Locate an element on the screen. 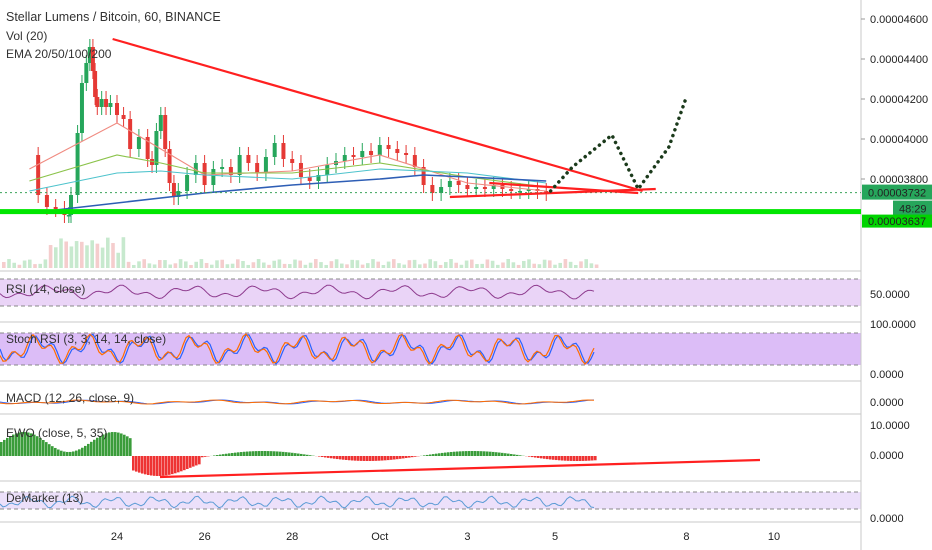 This screenshot has height=550, width=932. time-tick-label: 5 is located at coordinates (555, 537).